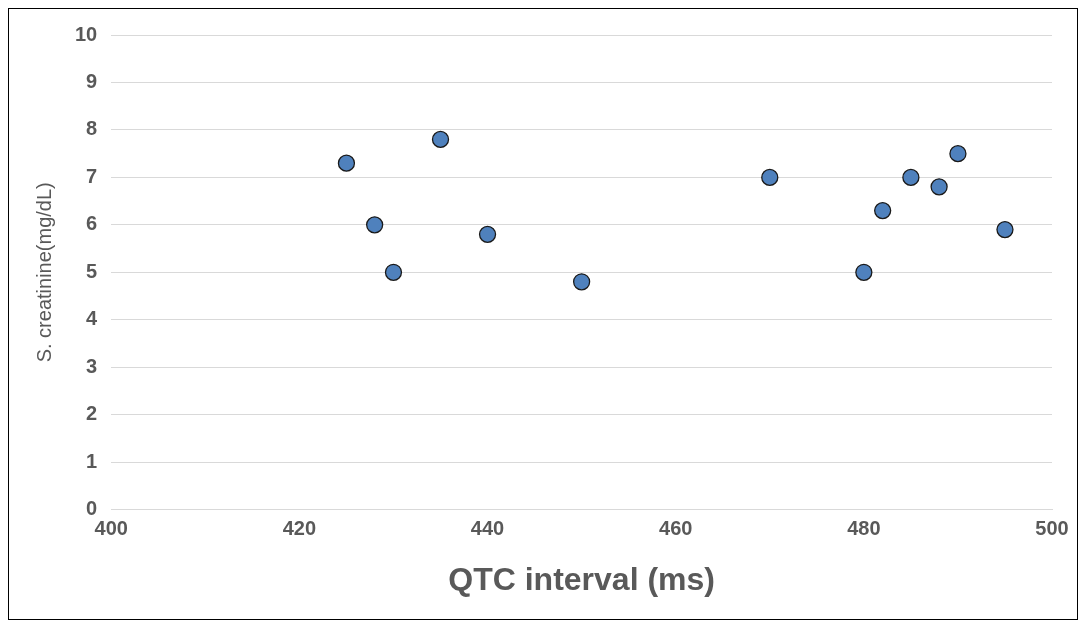  Describe the element at coordinates (92, 365) in the screenshot. I see `y-tick-label: 3` at that location.